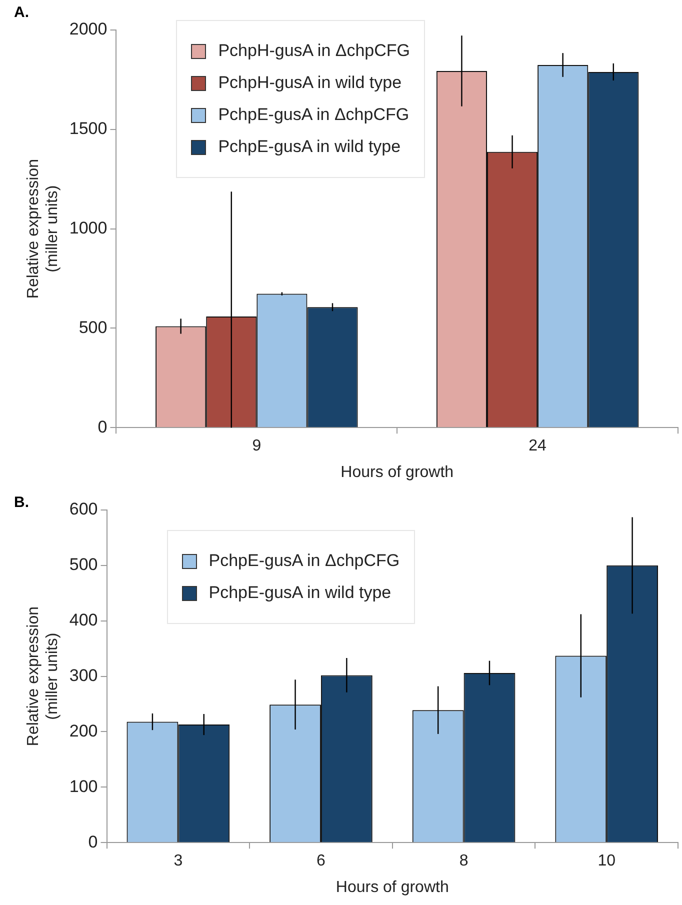 The height and width of the screenshot is (905, 682). I want to click on text: B., so click(21, 502).